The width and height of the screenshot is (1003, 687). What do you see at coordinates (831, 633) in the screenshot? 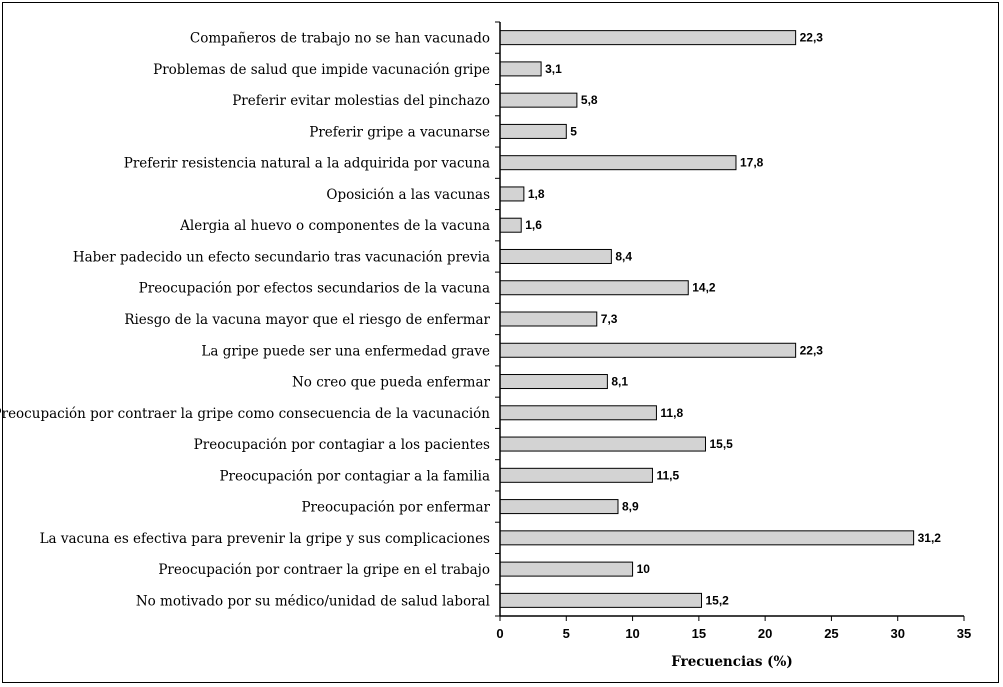
I see `x-tick-label: 25` at bounding box center [831, 633].